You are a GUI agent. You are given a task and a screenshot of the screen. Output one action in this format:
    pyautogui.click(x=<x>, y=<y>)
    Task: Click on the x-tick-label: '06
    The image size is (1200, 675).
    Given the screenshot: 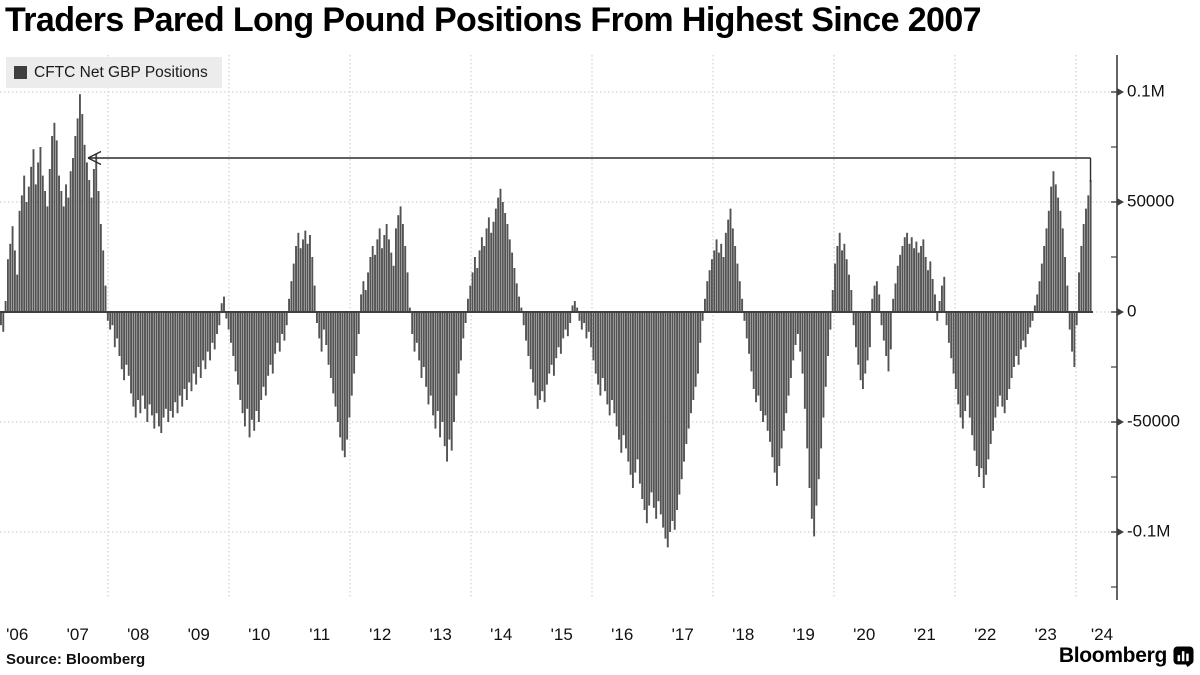 What is the action you would take?
    pyautogui.click(x=17, y=634)
    